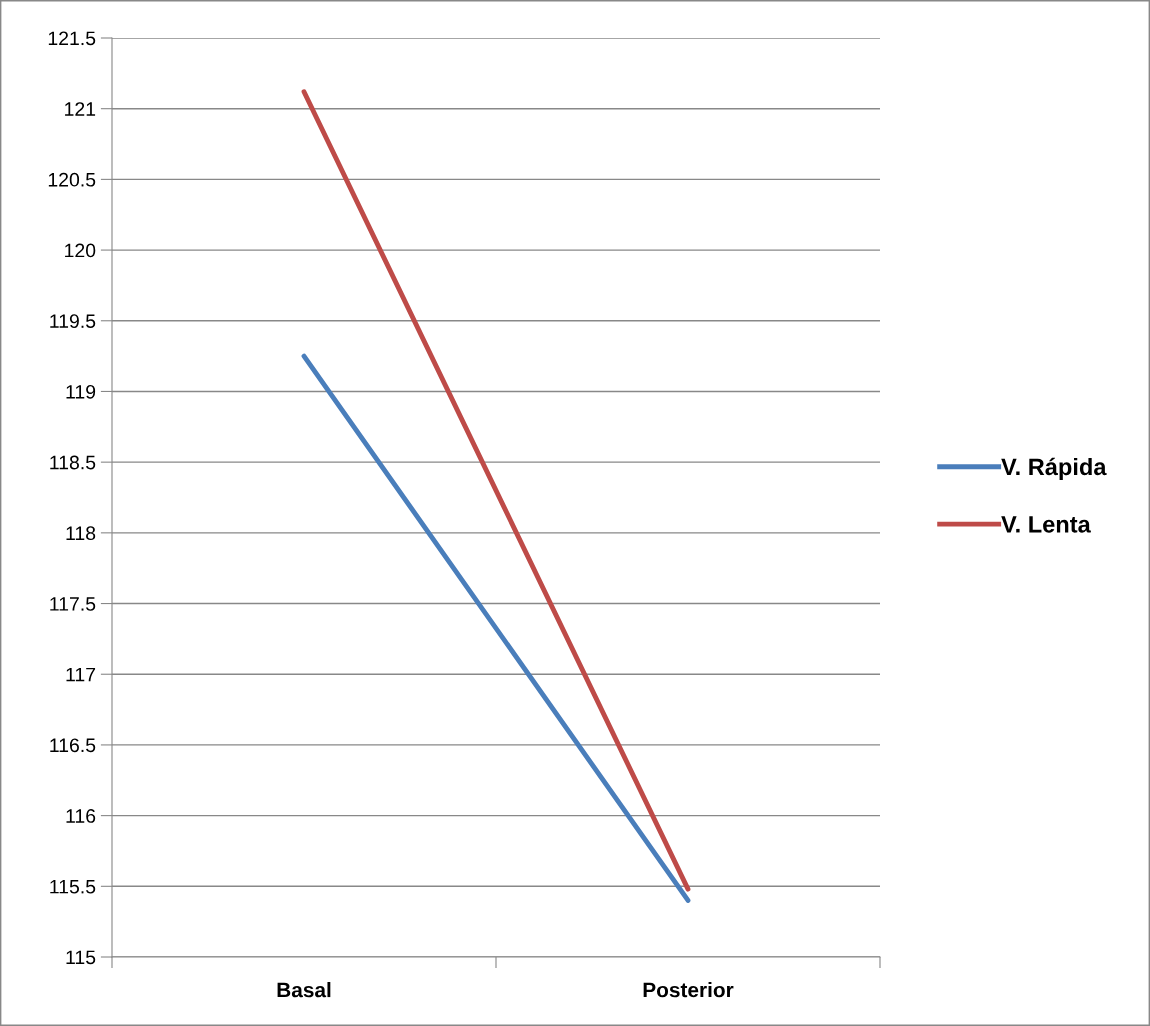 The image size is (1150, 1026). I want to click on y-tick-label: 117.5, so click(73, 604).